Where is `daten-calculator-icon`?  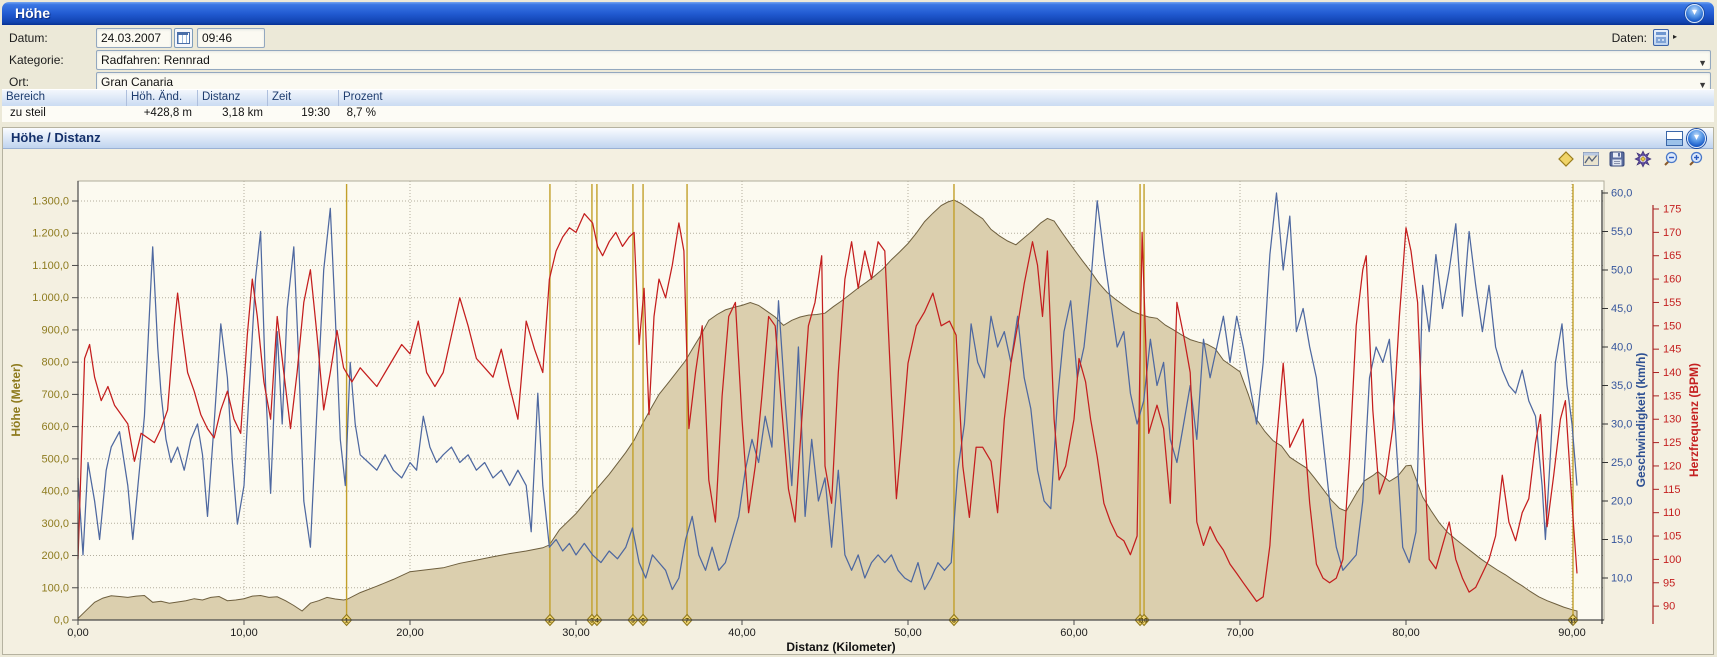
daten-calculator-icon is located at coordinates (1661, 37).